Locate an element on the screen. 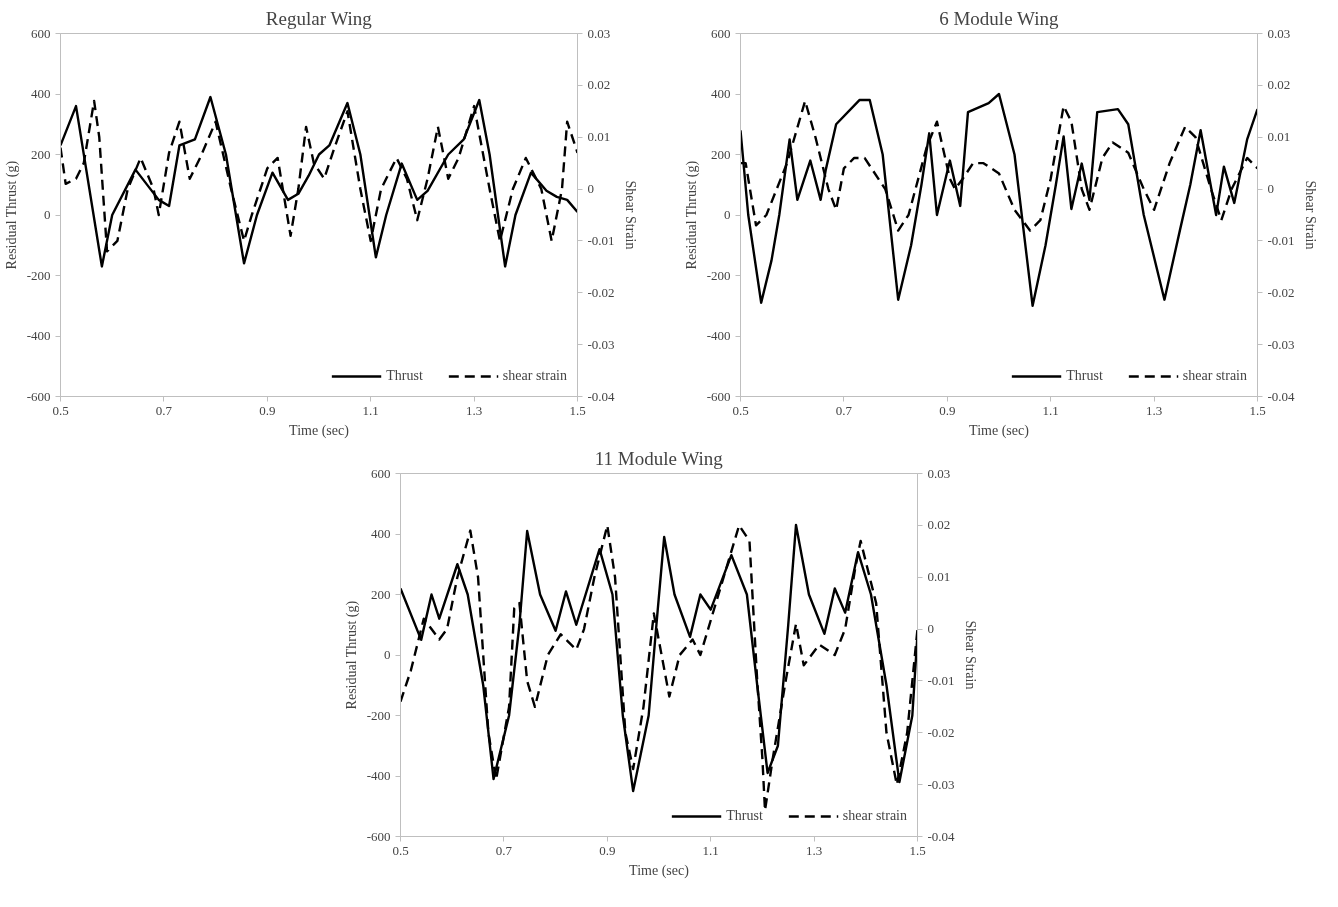 The height and width of the screenshot is (907, 1338). line-series is located at coordinates (999, 199).